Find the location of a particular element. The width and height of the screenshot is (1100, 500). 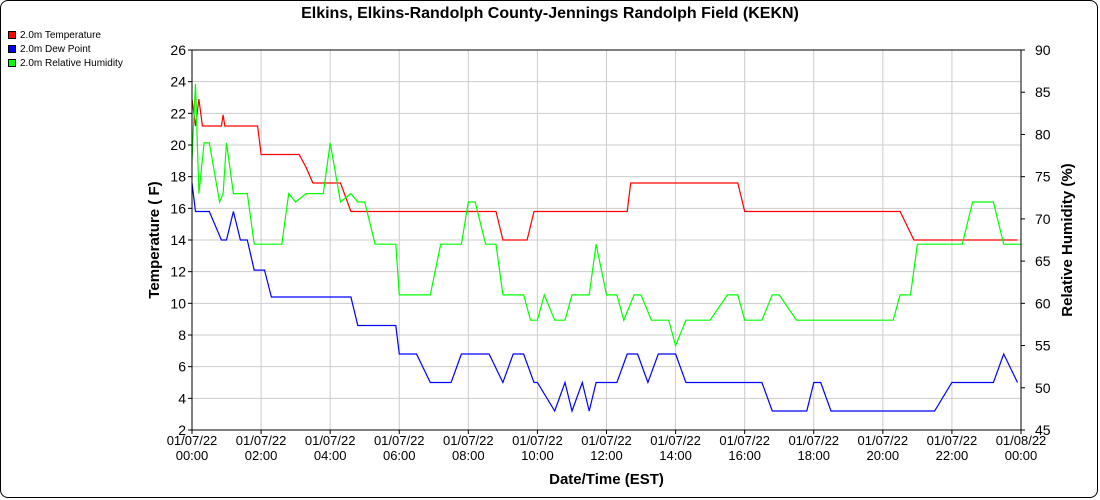

y-tick-label: 10 is located at coordinates (178, 303).